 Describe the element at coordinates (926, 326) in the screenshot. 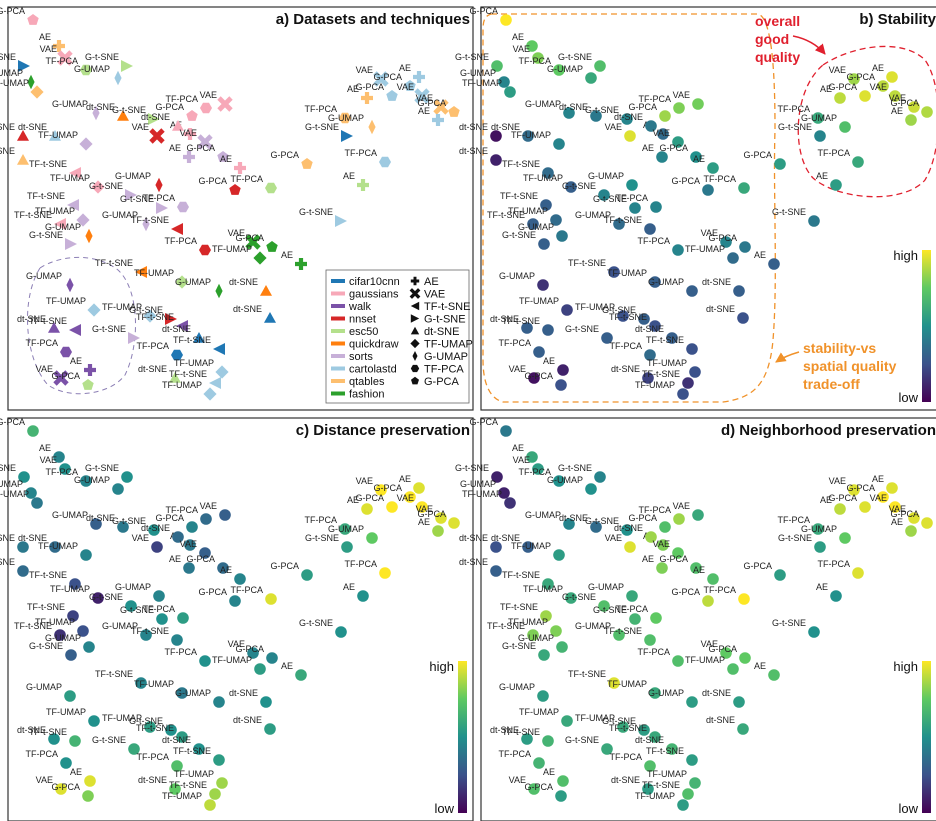

I see `colorbar-gradient` at that location.